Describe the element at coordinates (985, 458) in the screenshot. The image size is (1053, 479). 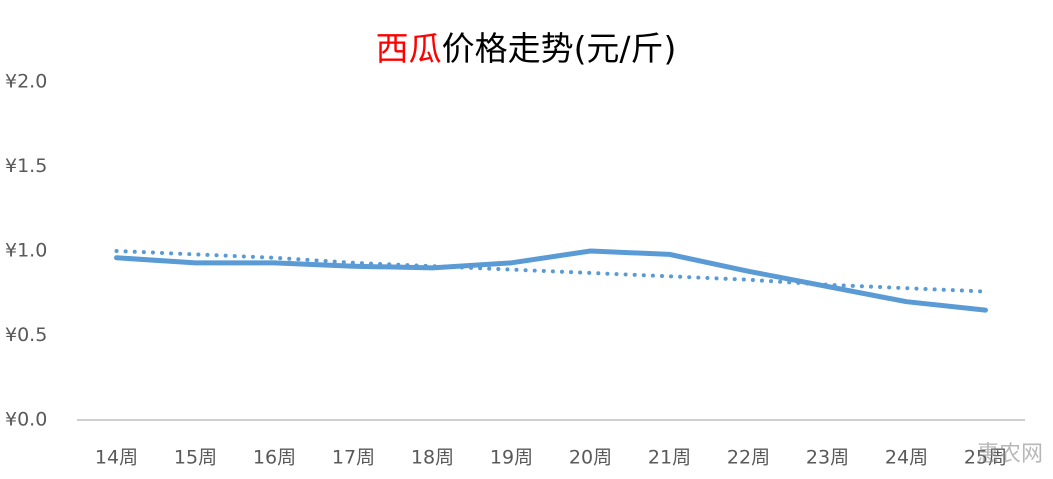
I see `x-tick-label: 25周` at that location.